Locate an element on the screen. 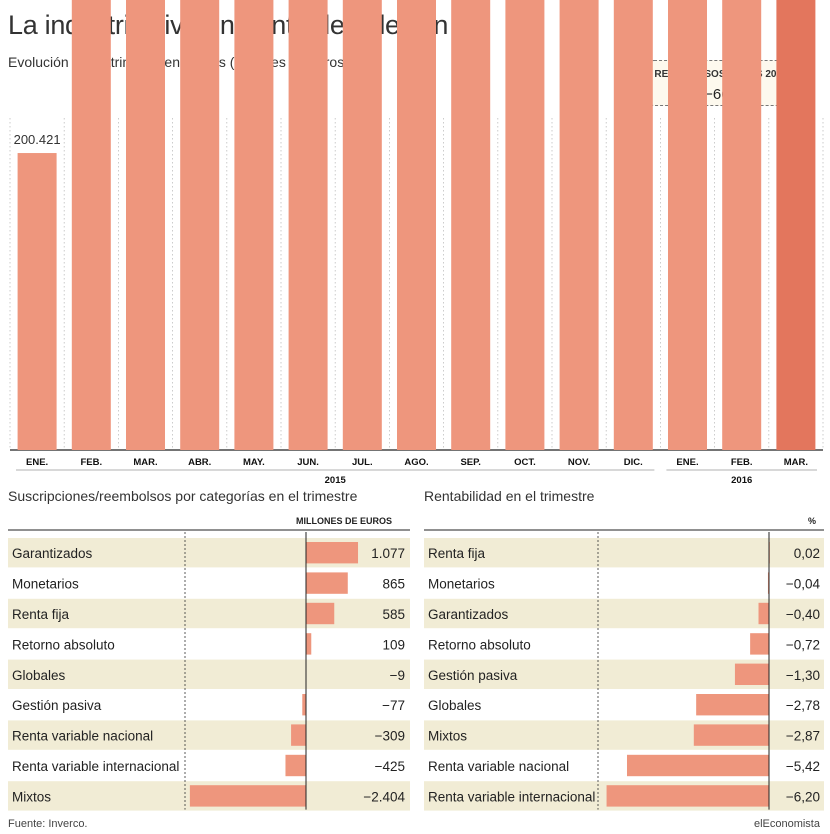  row-value-label: −309 is located at coordinates (390, 736).